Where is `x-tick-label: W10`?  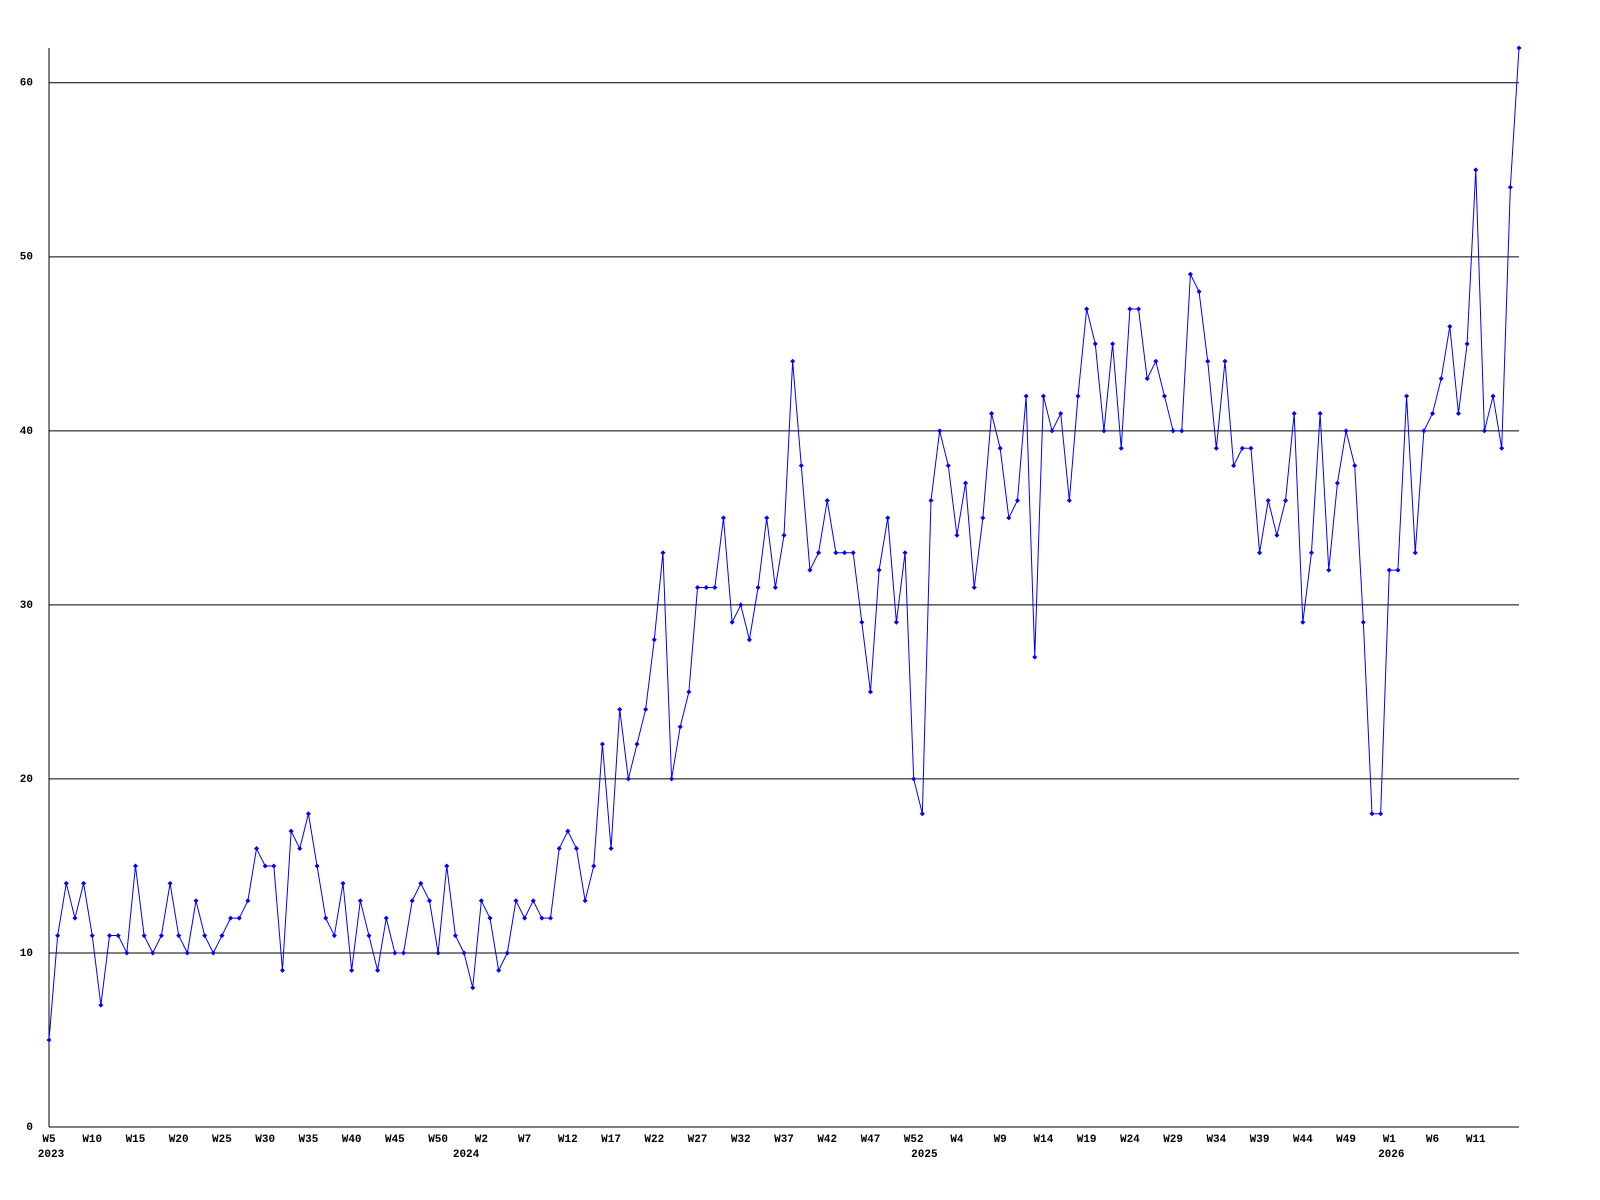 x-tick-label: W10 is located at coordinates (92, 1140).